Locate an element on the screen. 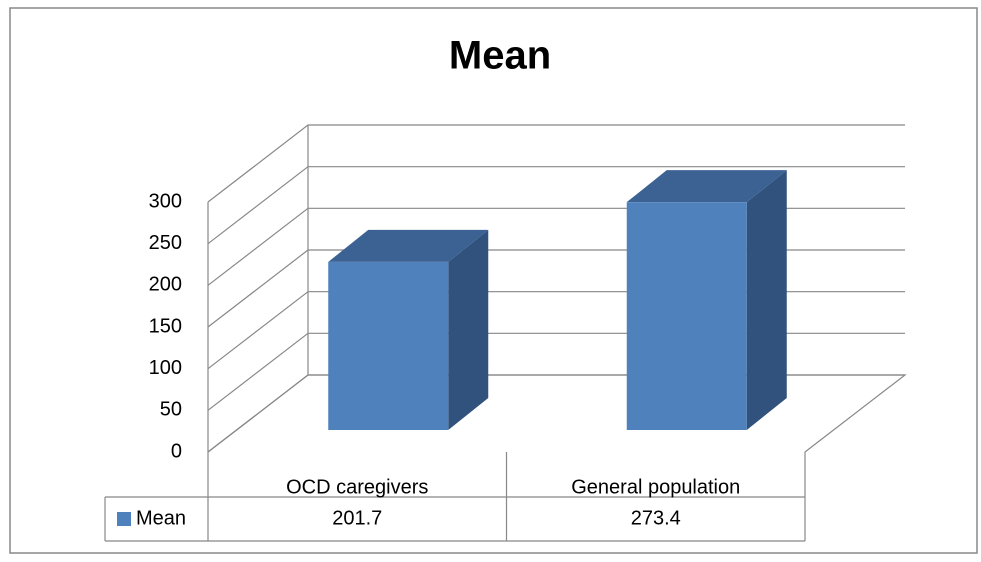 The width and height of the screenshot is (981, 562). y-tick-label: 250 is located at coordinates (165, 243).